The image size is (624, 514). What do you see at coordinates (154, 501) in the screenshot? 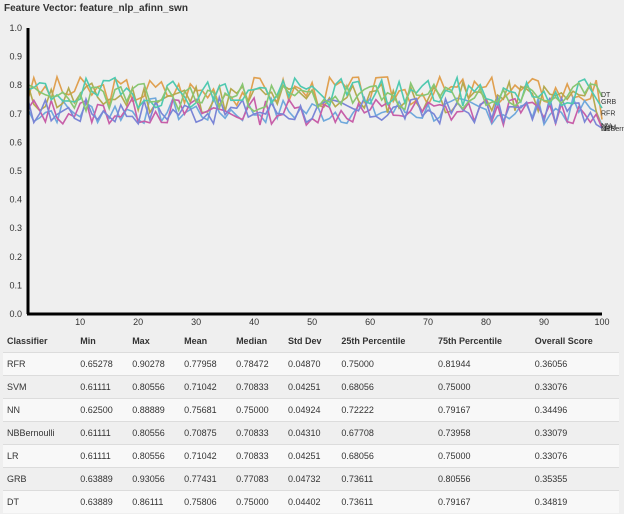
I see `table-cell: 0.86111` at bounding box center [154, 501].